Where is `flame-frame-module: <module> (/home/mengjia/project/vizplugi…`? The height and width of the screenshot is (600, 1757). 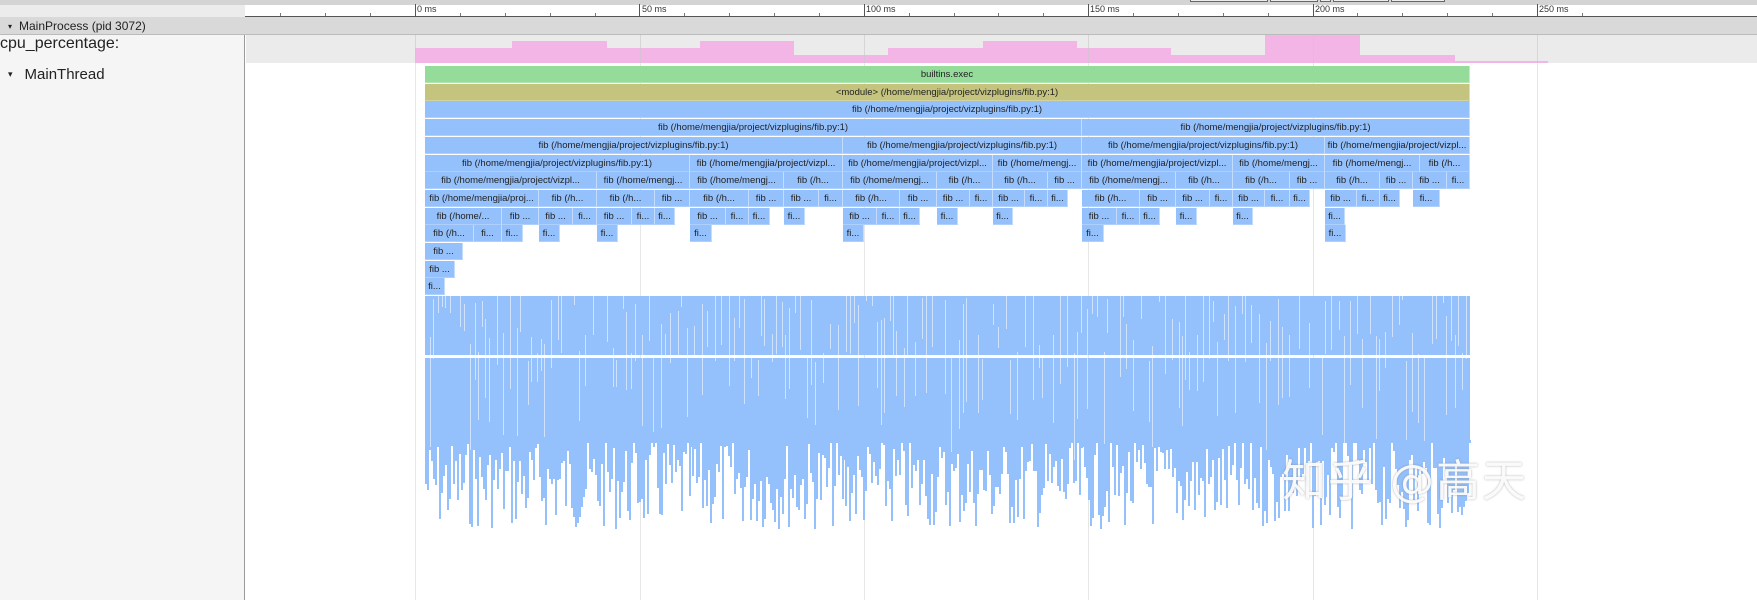 flame-frame-module: <module> (/home/mengjia/project/vizplugi… is located at coordinates (947, 92).